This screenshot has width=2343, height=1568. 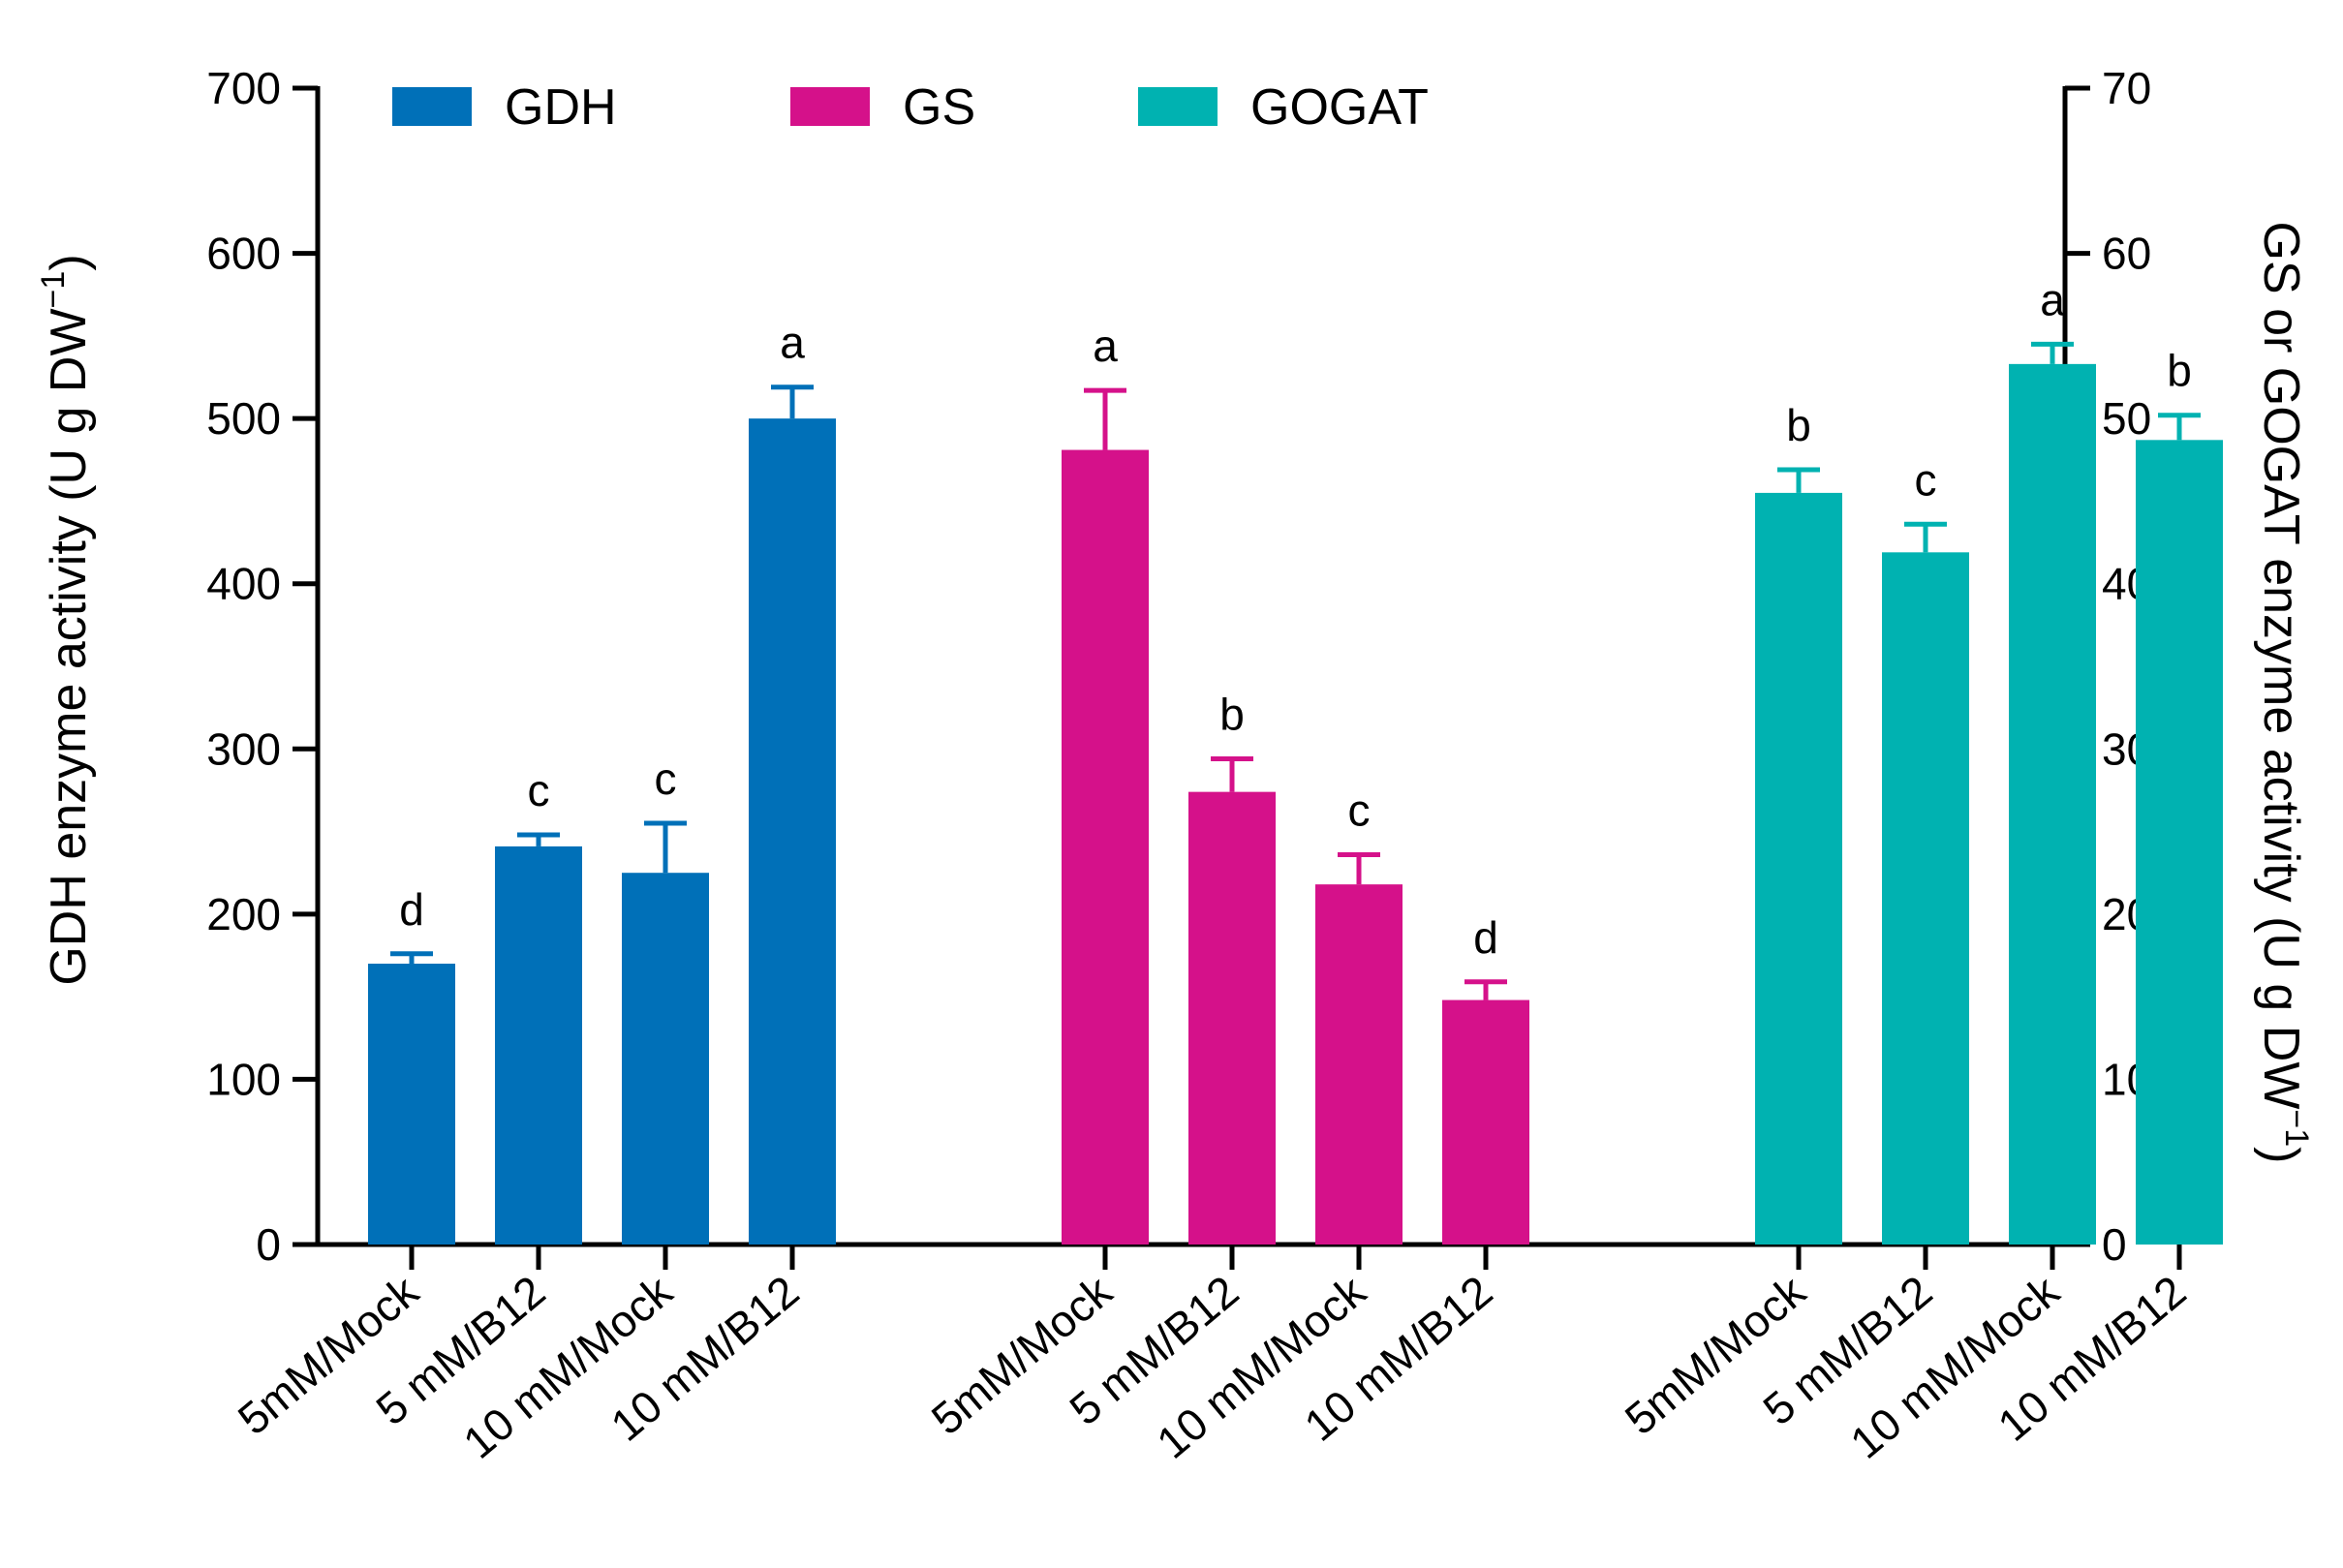 What do you see at coordinates (243, 1079) in the screenshot?
I see `y-left-tick-label: 100` at bounding box center [243, 1079].